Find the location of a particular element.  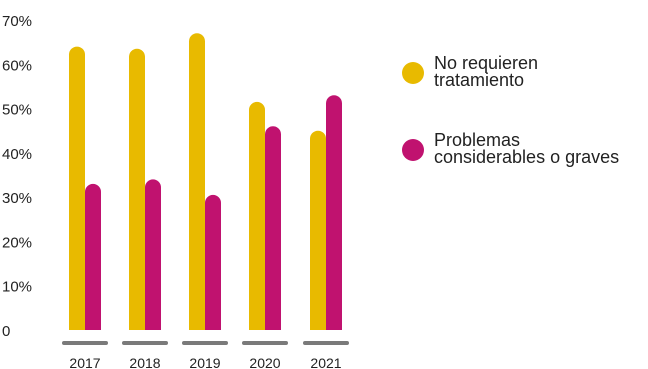

y-tick-label: 30% is located at coordinates (17, 198).